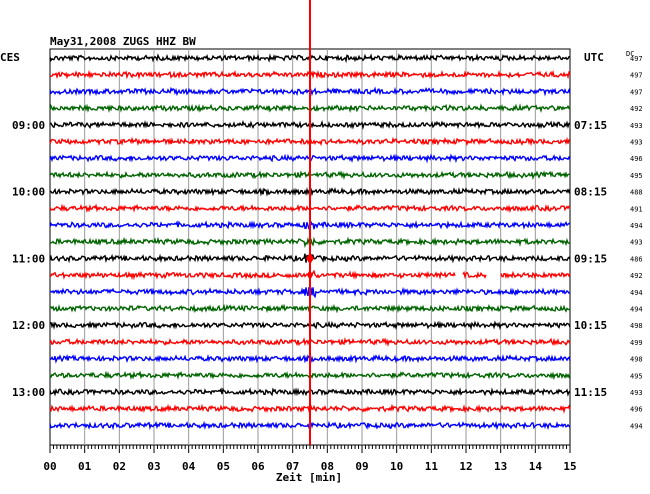 Image resolution: width=650 pixels, height=494 pixels. What do you see at coordinates (28, 258) in the screenshot?
I see `left-time-label: 11:00` at bounding box center [28, 258].